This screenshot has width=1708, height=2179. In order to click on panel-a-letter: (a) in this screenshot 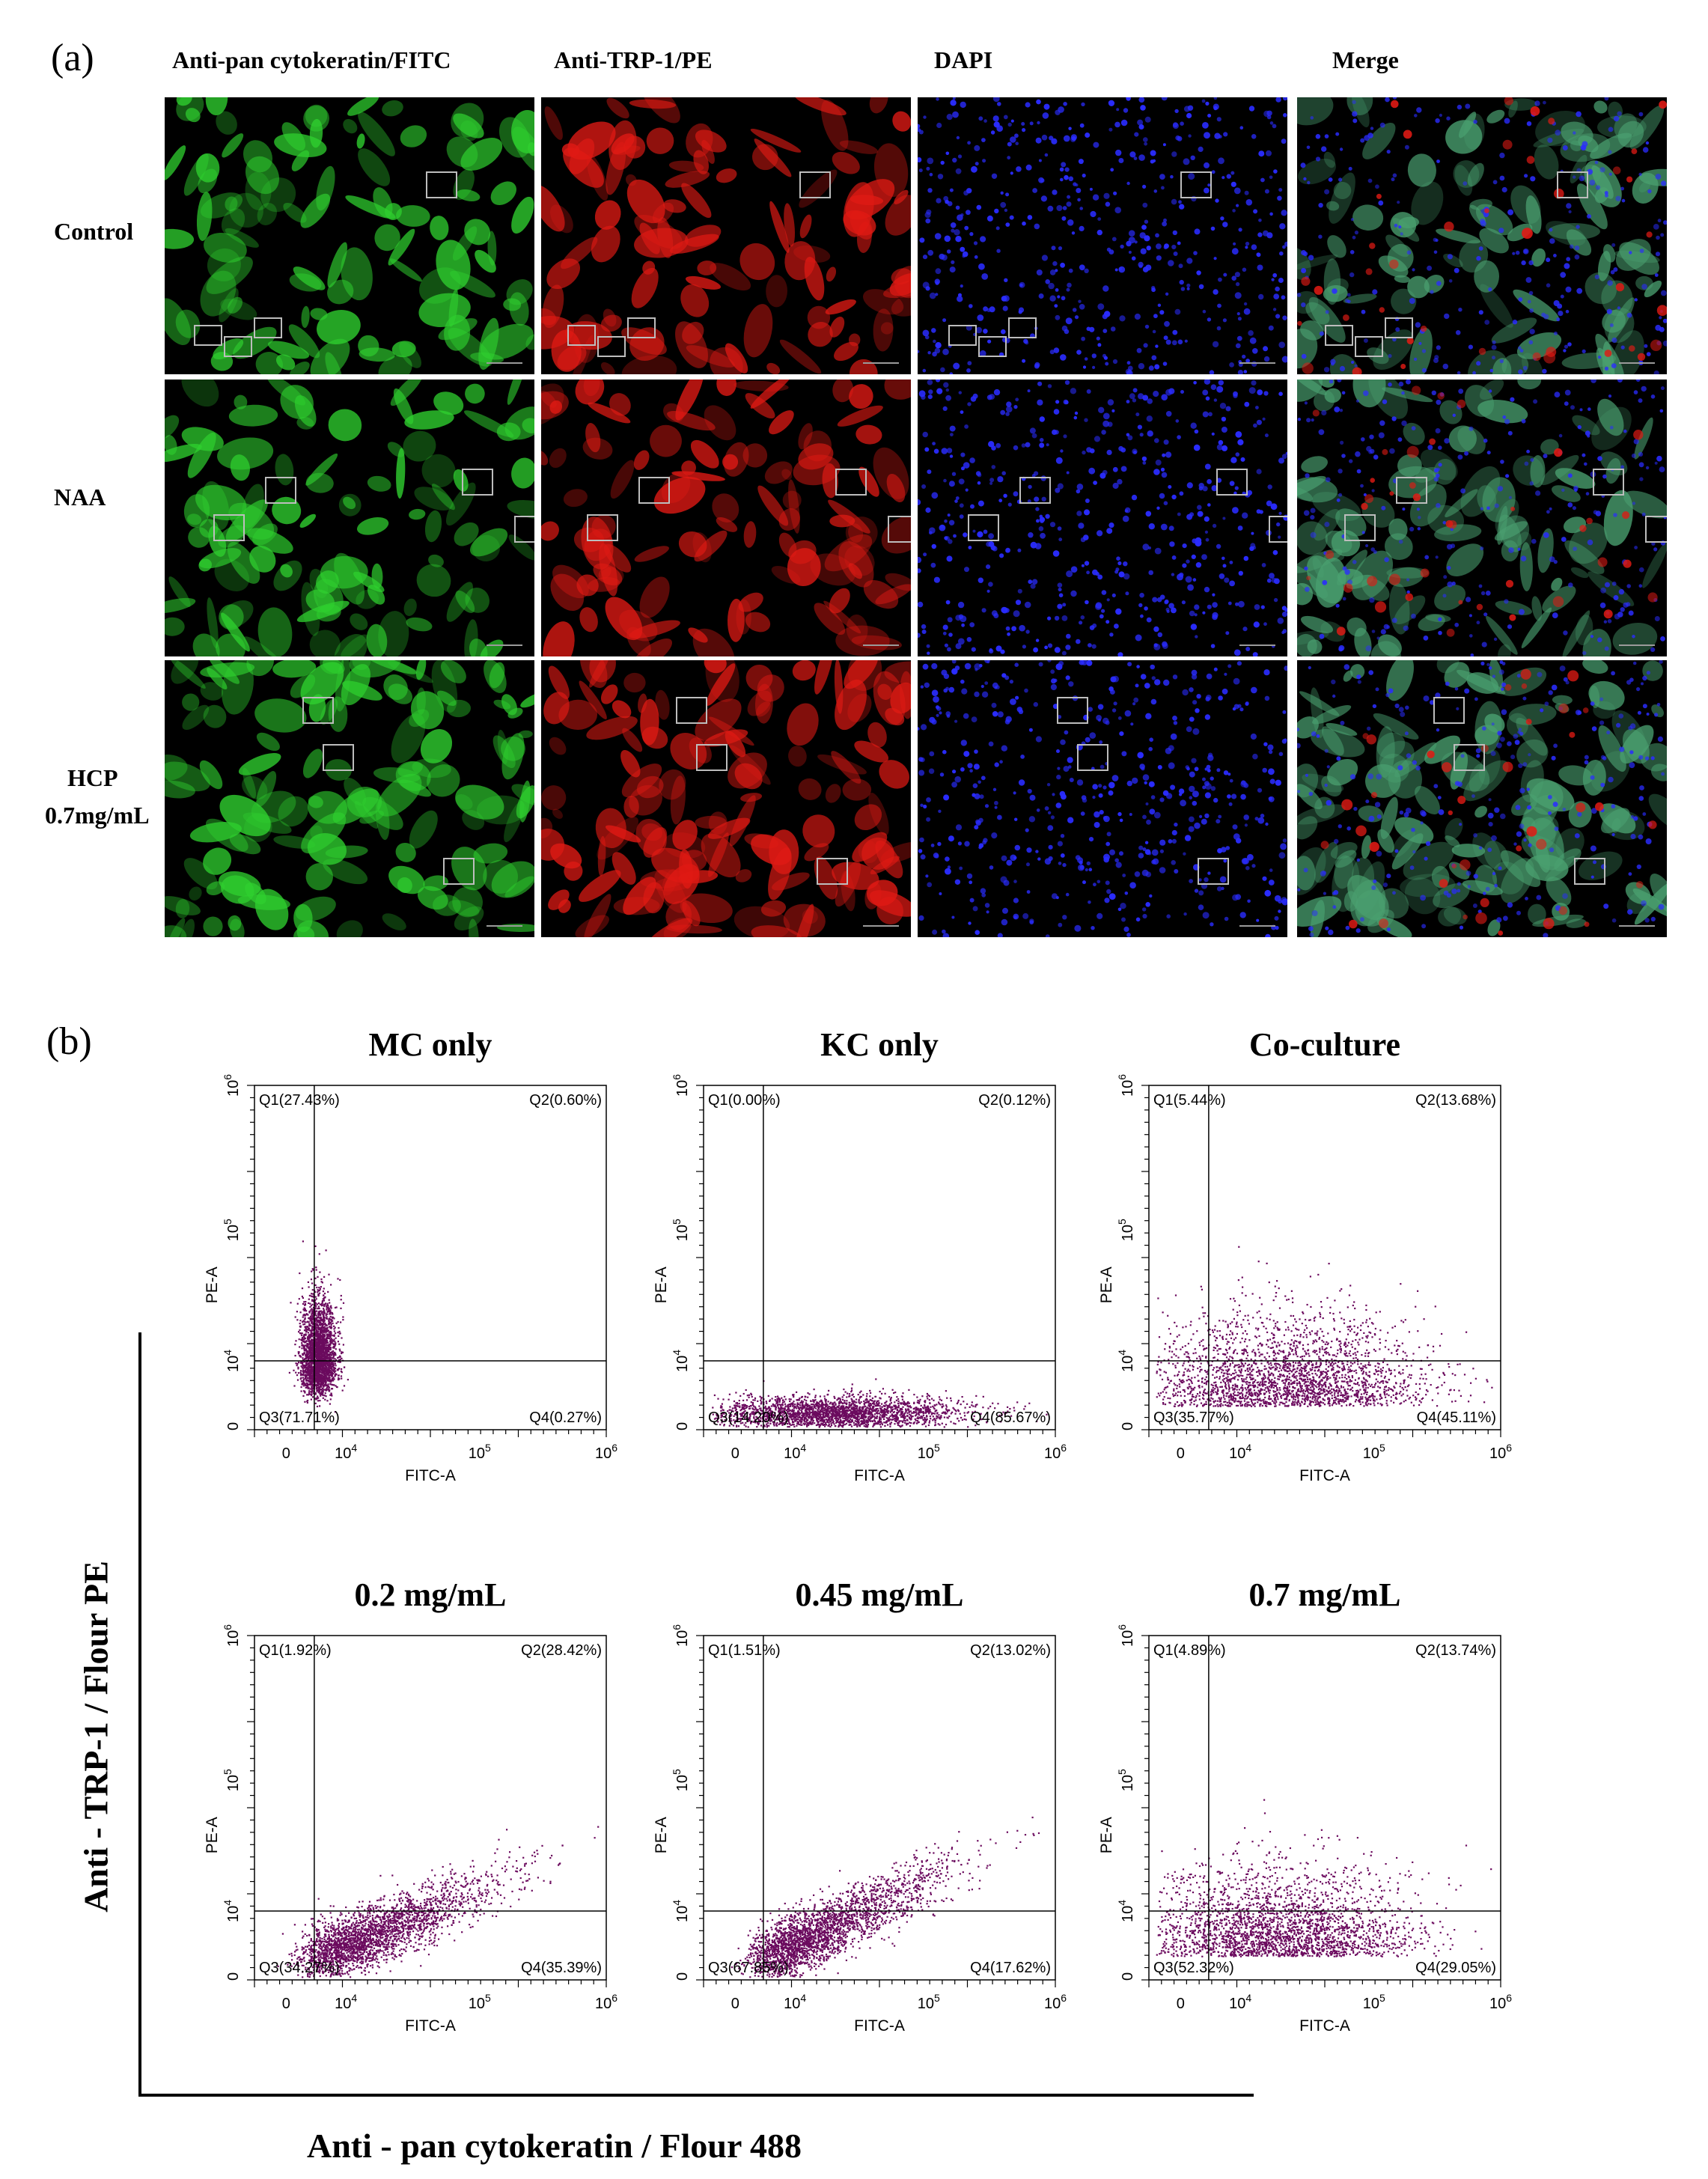, I will do `click(72, 58)`.